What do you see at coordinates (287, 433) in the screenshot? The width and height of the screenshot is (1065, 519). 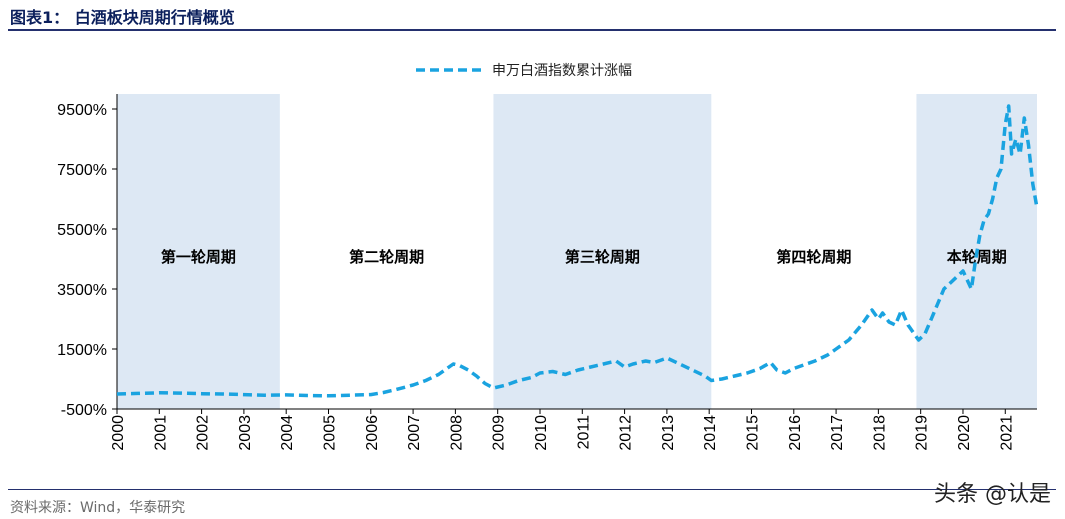 I see `x-tick-label: 2004` at bounding box center [287, 433].